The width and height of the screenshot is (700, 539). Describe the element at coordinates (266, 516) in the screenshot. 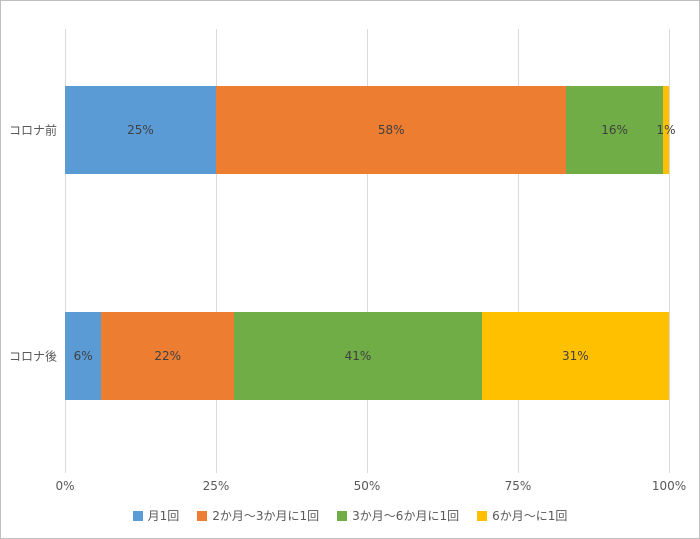

I see `legend-label: 2か月〜3か月に1回` at that location.